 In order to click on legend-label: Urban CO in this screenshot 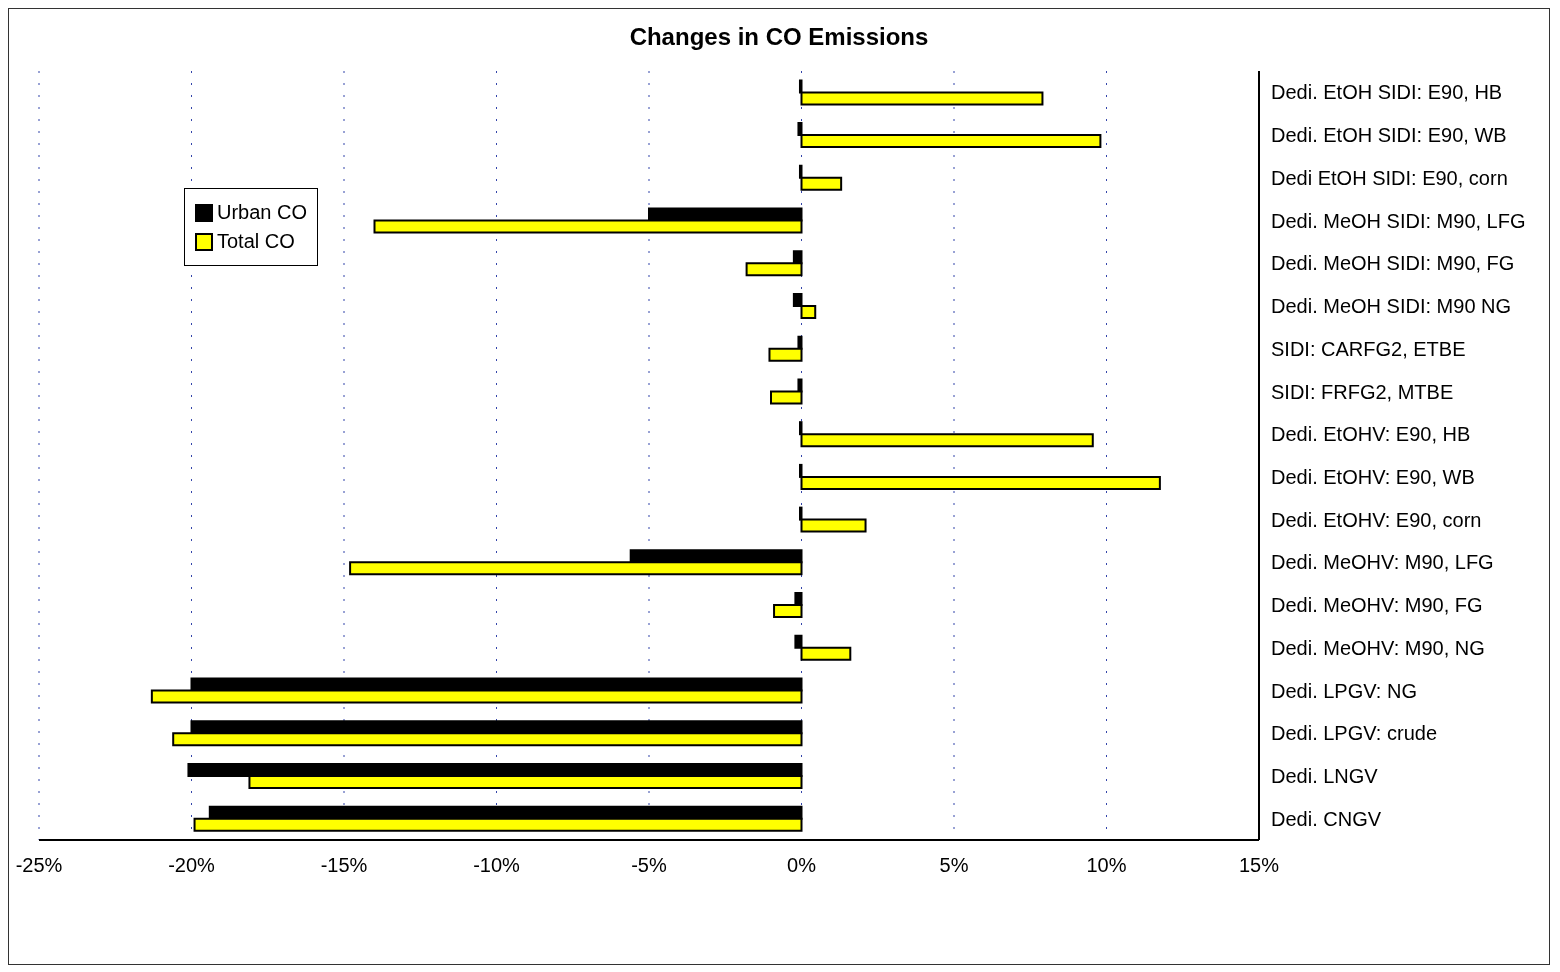, I will do `click(262, 212)`.